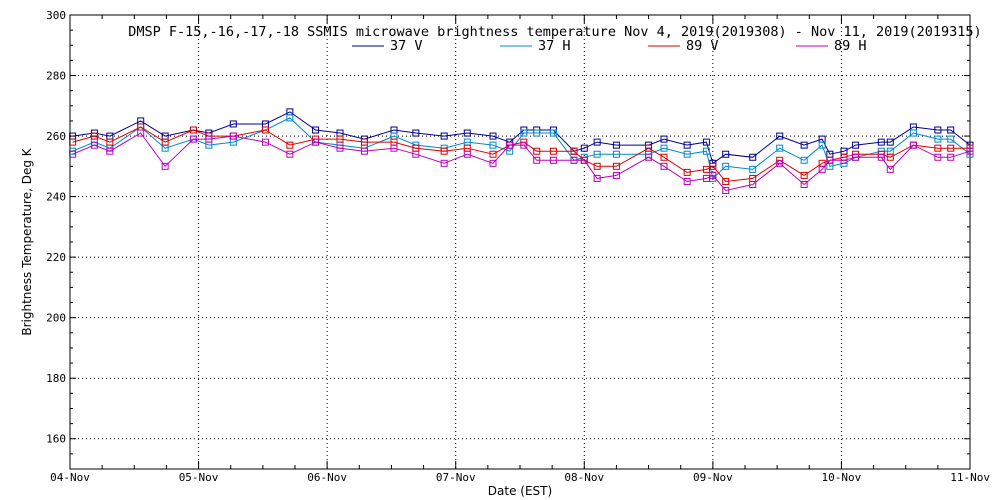 This screenshot has height=500, width=1000. What do you see at coordinates (970, 477) in the screenshot?
I see `x-tick-label: 11-Nov` at bounding box center [970, 477].